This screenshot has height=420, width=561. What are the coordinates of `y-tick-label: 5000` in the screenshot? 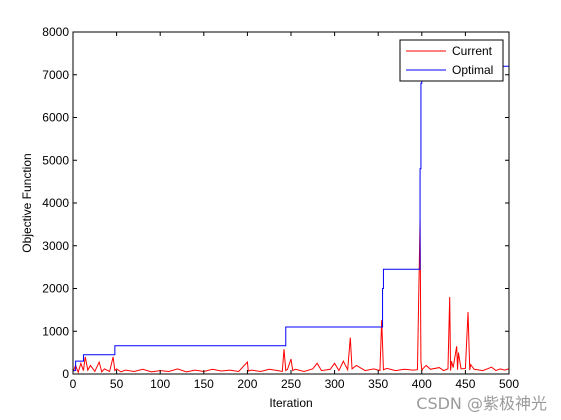 It's located at (55, 160).